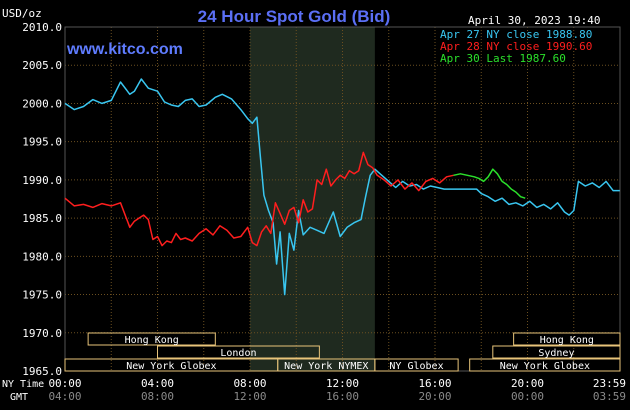  Describe the element at coordinates (42, 256) in the screenshot. I see `y-tick-label: 1980.0` at that location.